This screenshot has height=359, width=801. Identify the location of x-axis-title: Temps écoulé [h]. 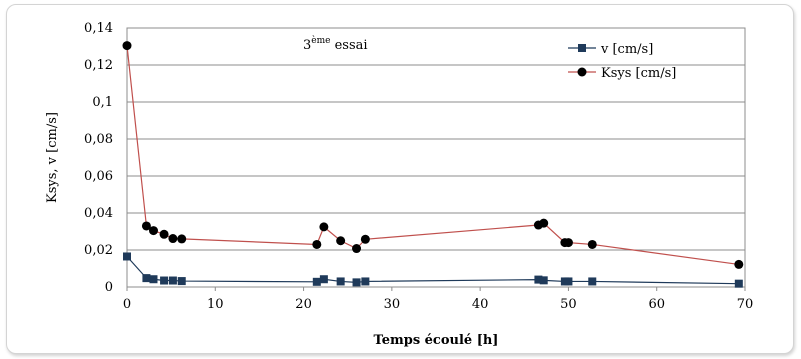
(436, 340).